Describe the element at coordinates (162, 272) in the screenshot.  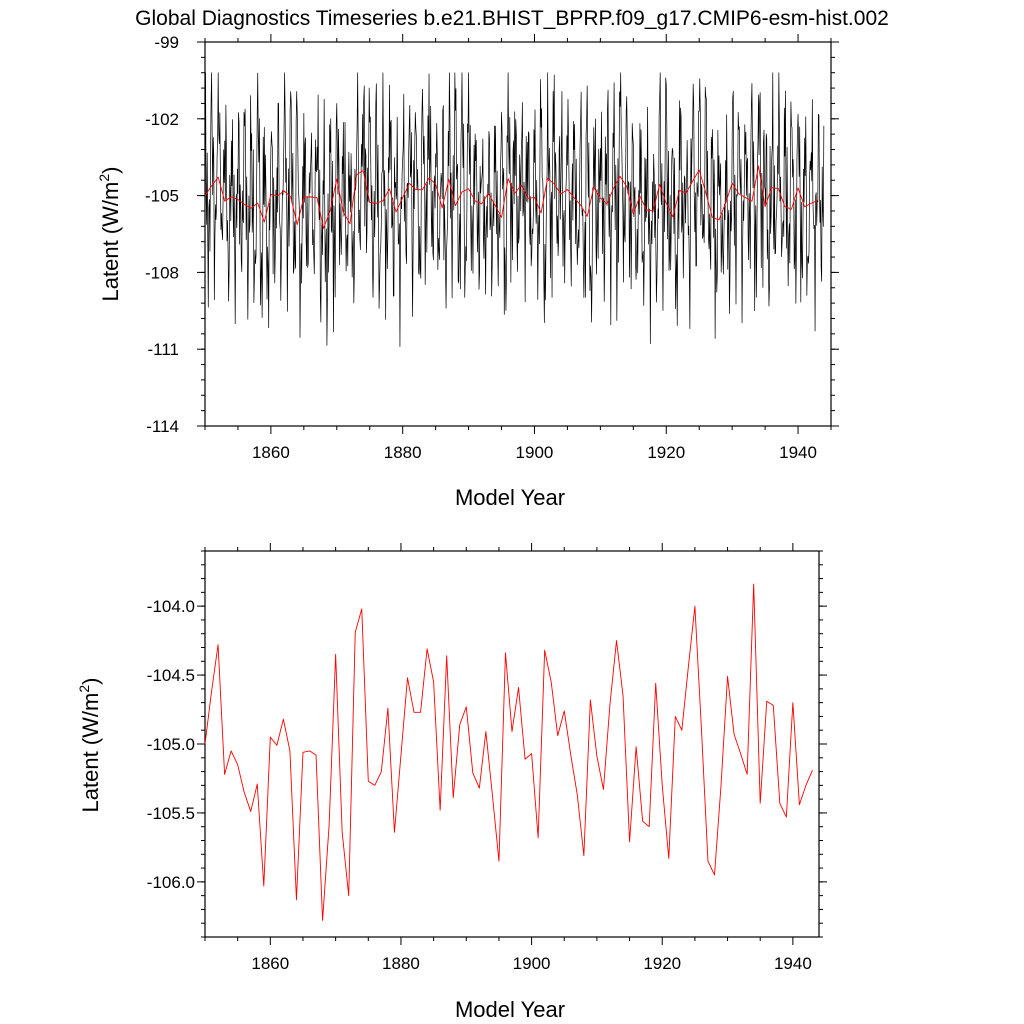
I see `top-y-tick-label: -108` at that location.